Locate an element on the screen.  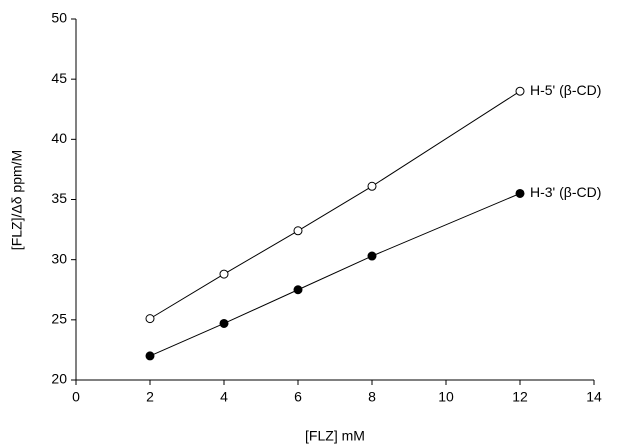
series-label: H-5' (β-CD) is located at coordinates (565, 90).